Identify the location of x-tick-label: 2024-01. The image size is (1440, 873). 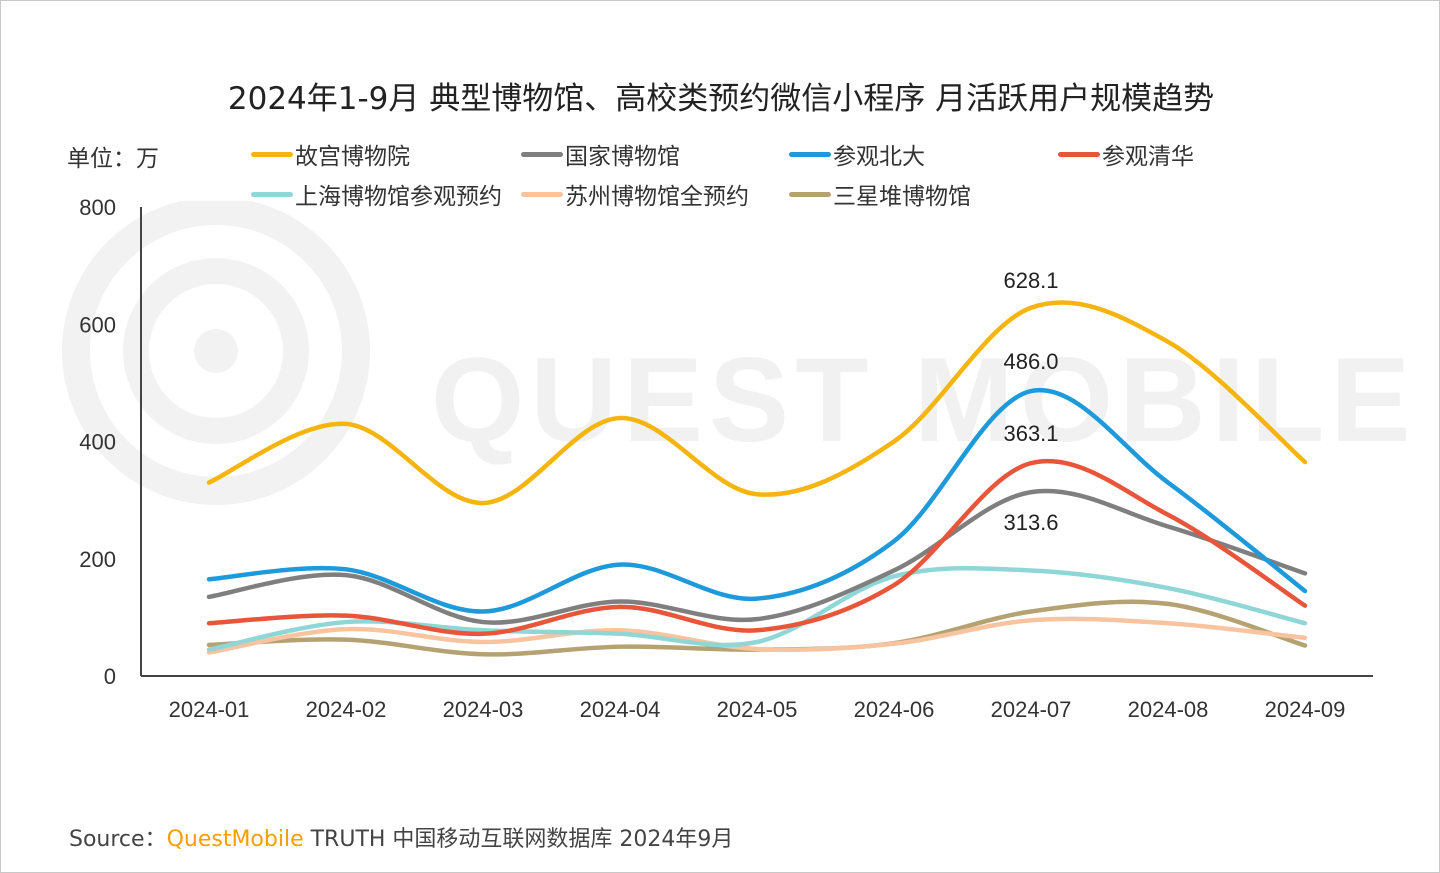
(209, 709).